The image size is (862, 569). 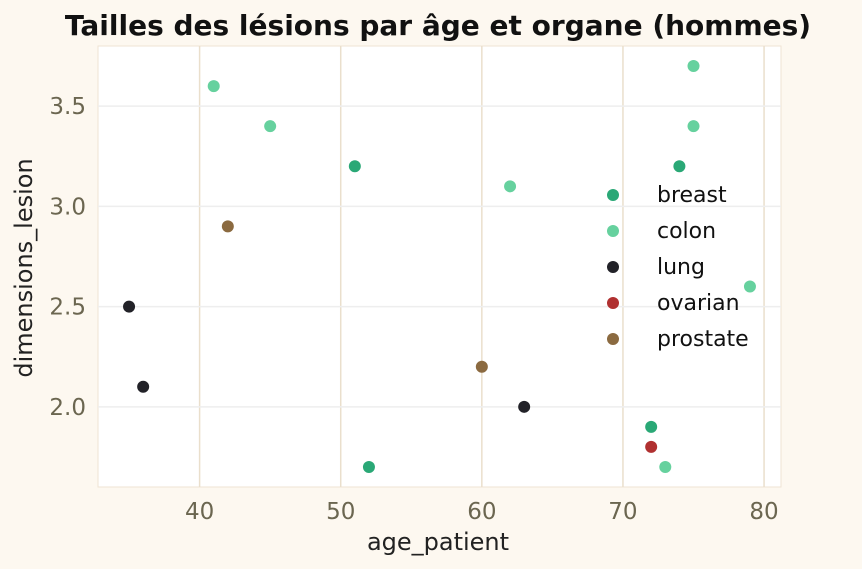 What do you see at coordinates (199, 512) in the screenshot?
I see `x-tick-label: 40` at bounding box center [199, 512].